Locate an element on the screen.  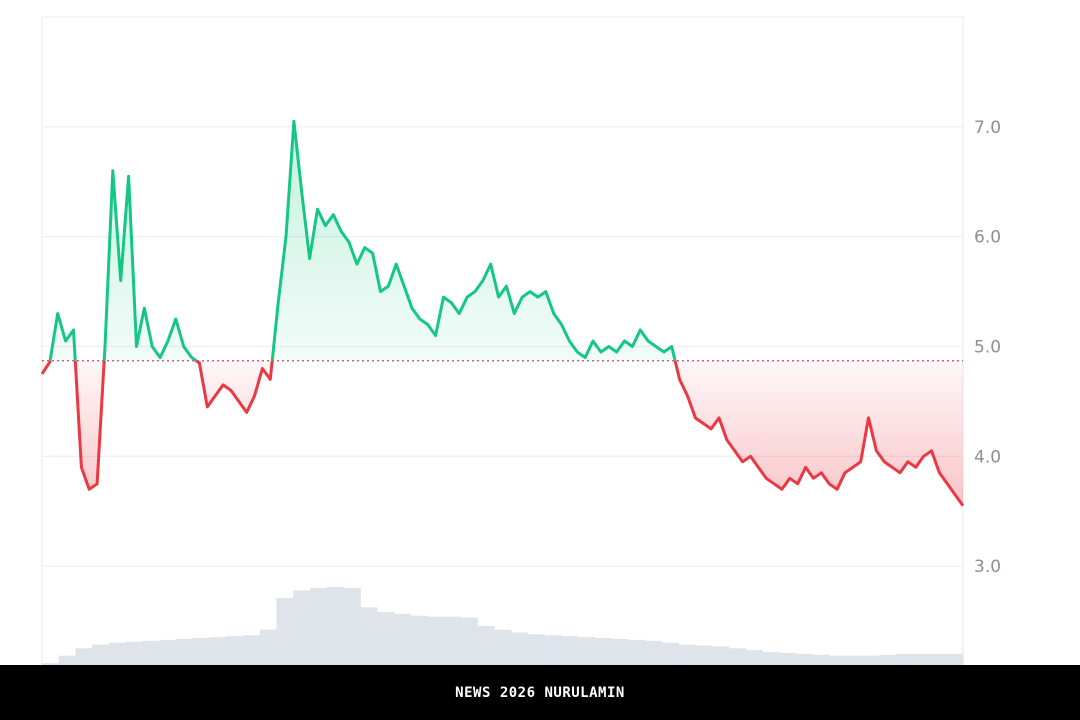
y-tick-label: 7.0 is located at coordinates (987, 128).